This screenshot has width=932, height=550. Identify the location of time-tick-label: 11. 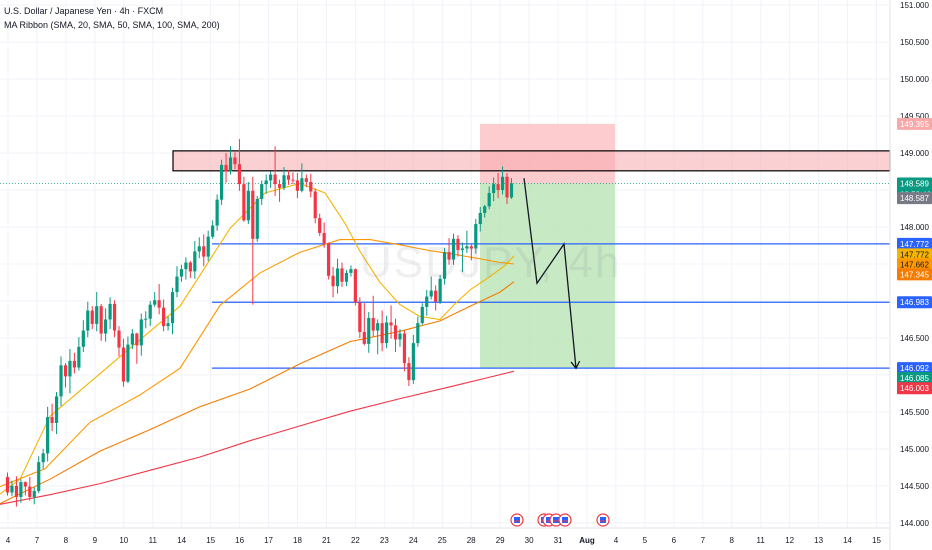
(761, 540).